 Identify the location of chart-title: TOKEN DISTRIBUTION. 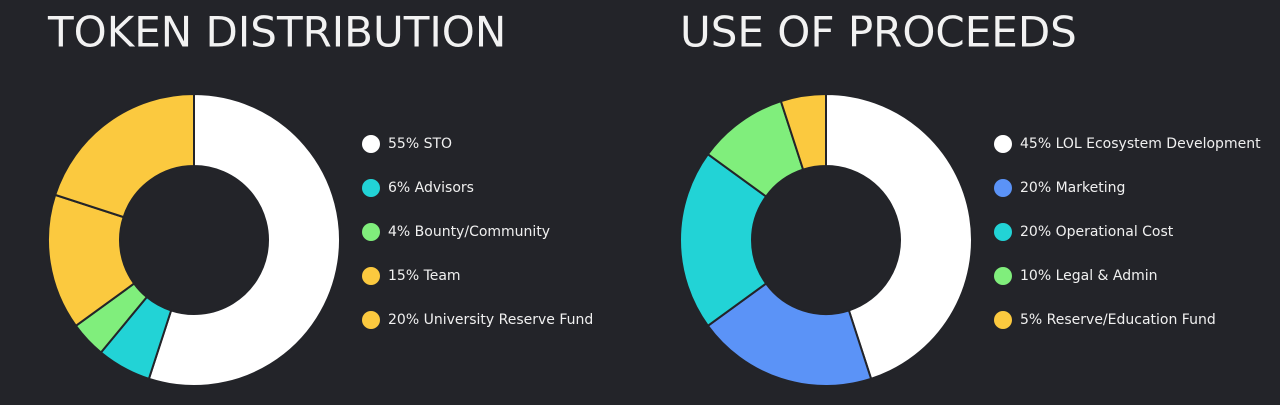
(276, 32).